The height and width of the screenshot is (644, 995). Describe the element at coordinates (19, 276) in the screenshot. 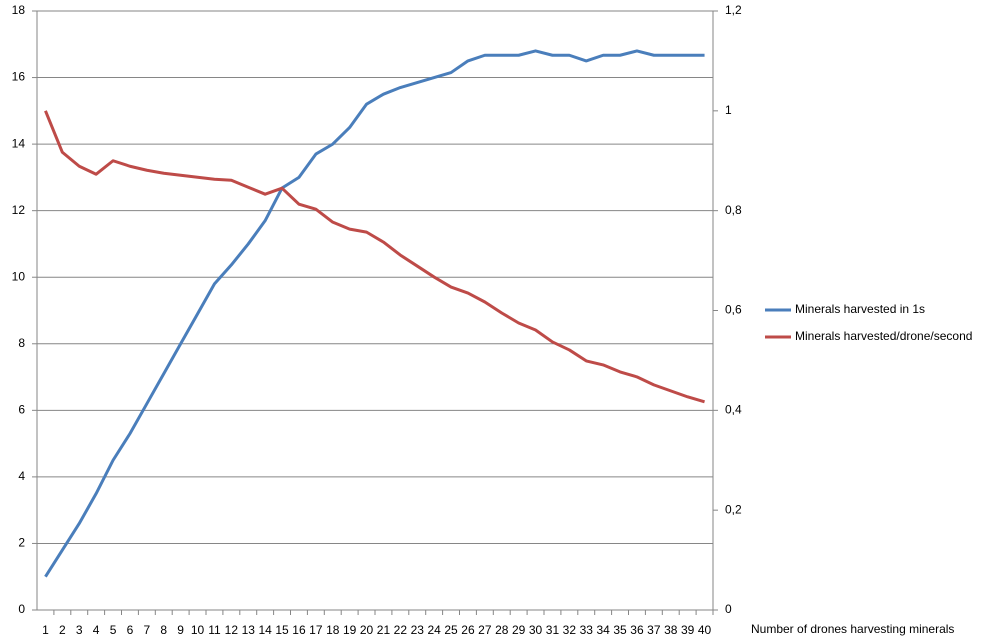

I see `y-tick-label: 10` at that location.